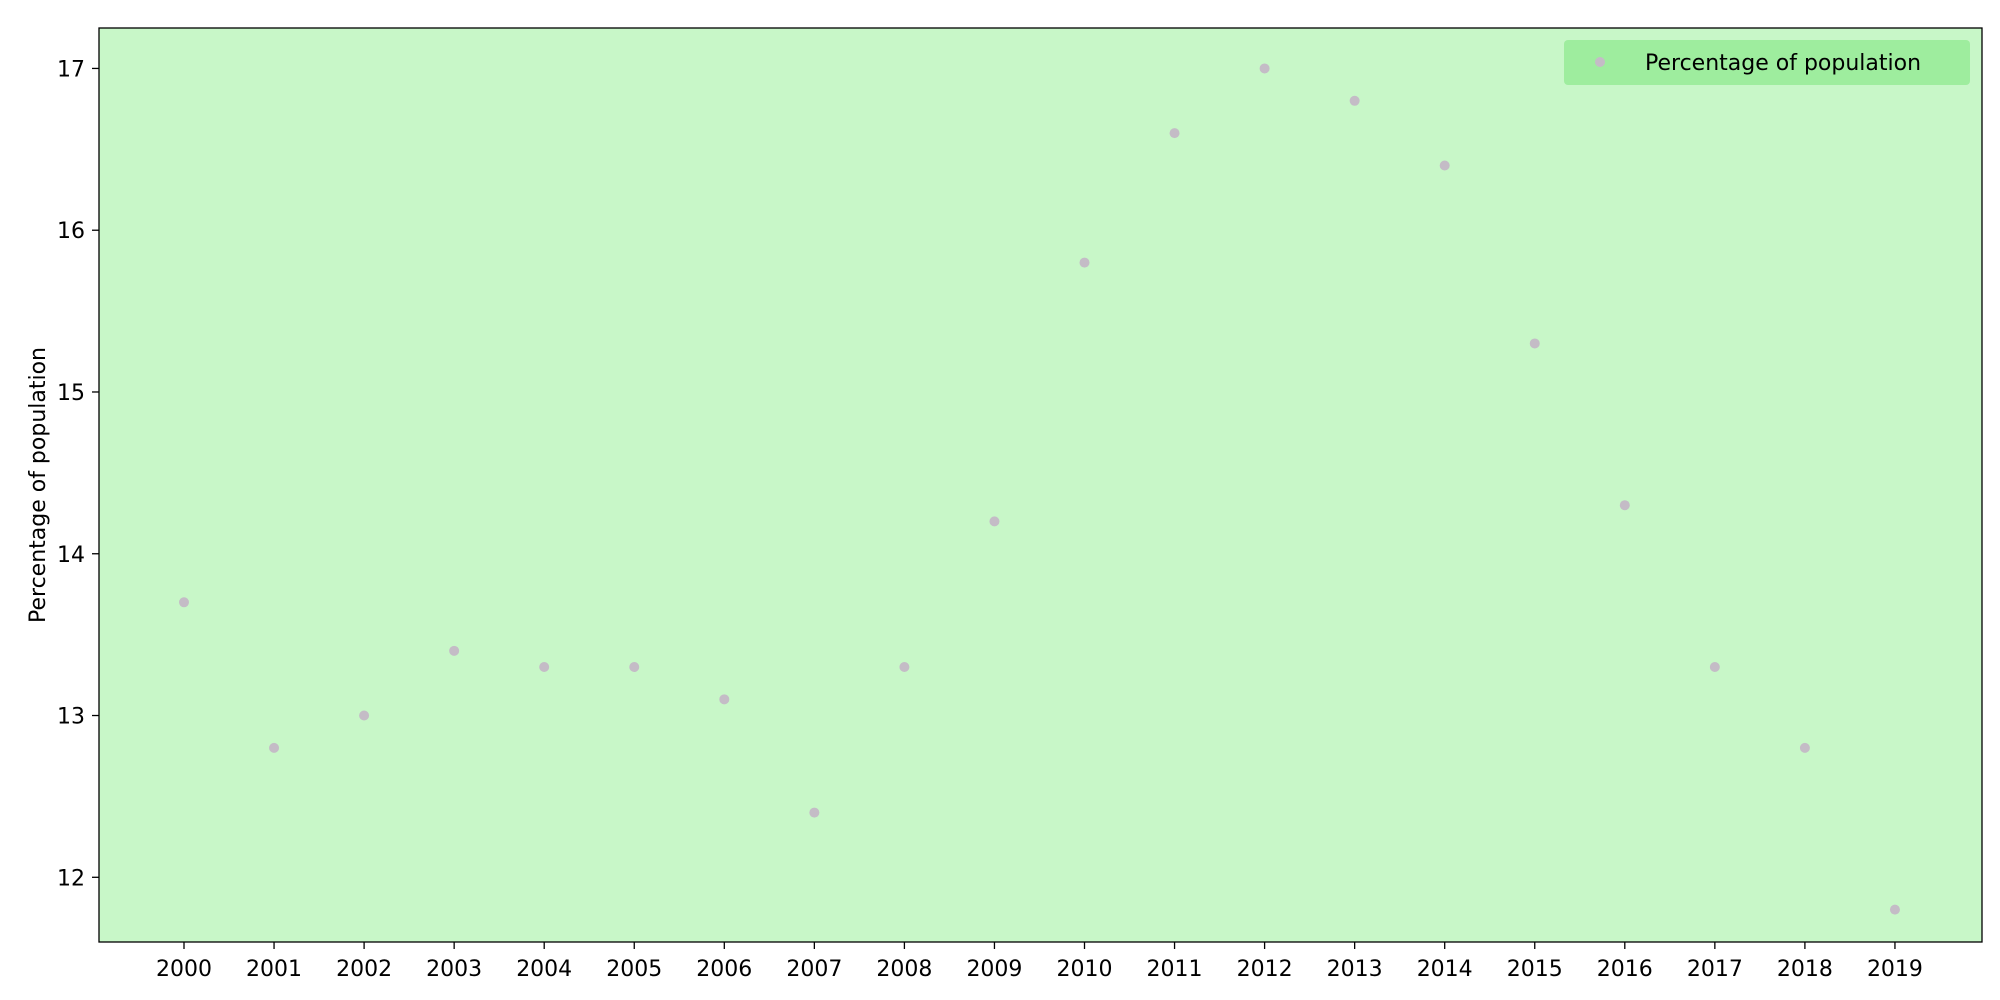  I want to click on x-tick-label: 2008, so click(904, 969).